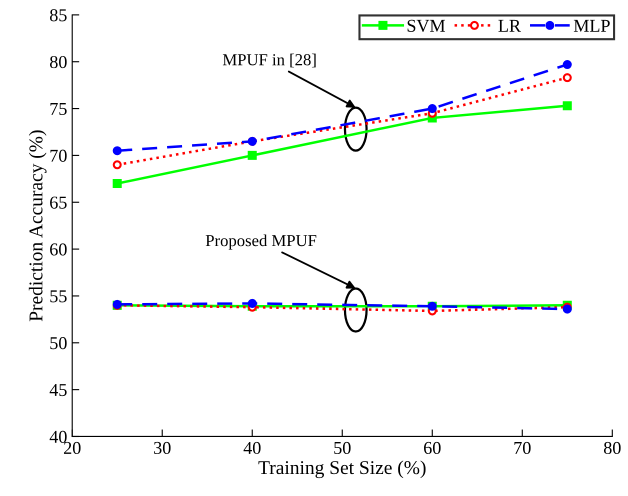 The height and width of the screenshot is (496, 628). I want to click on y-tick-label: 50, so click(58, 343).